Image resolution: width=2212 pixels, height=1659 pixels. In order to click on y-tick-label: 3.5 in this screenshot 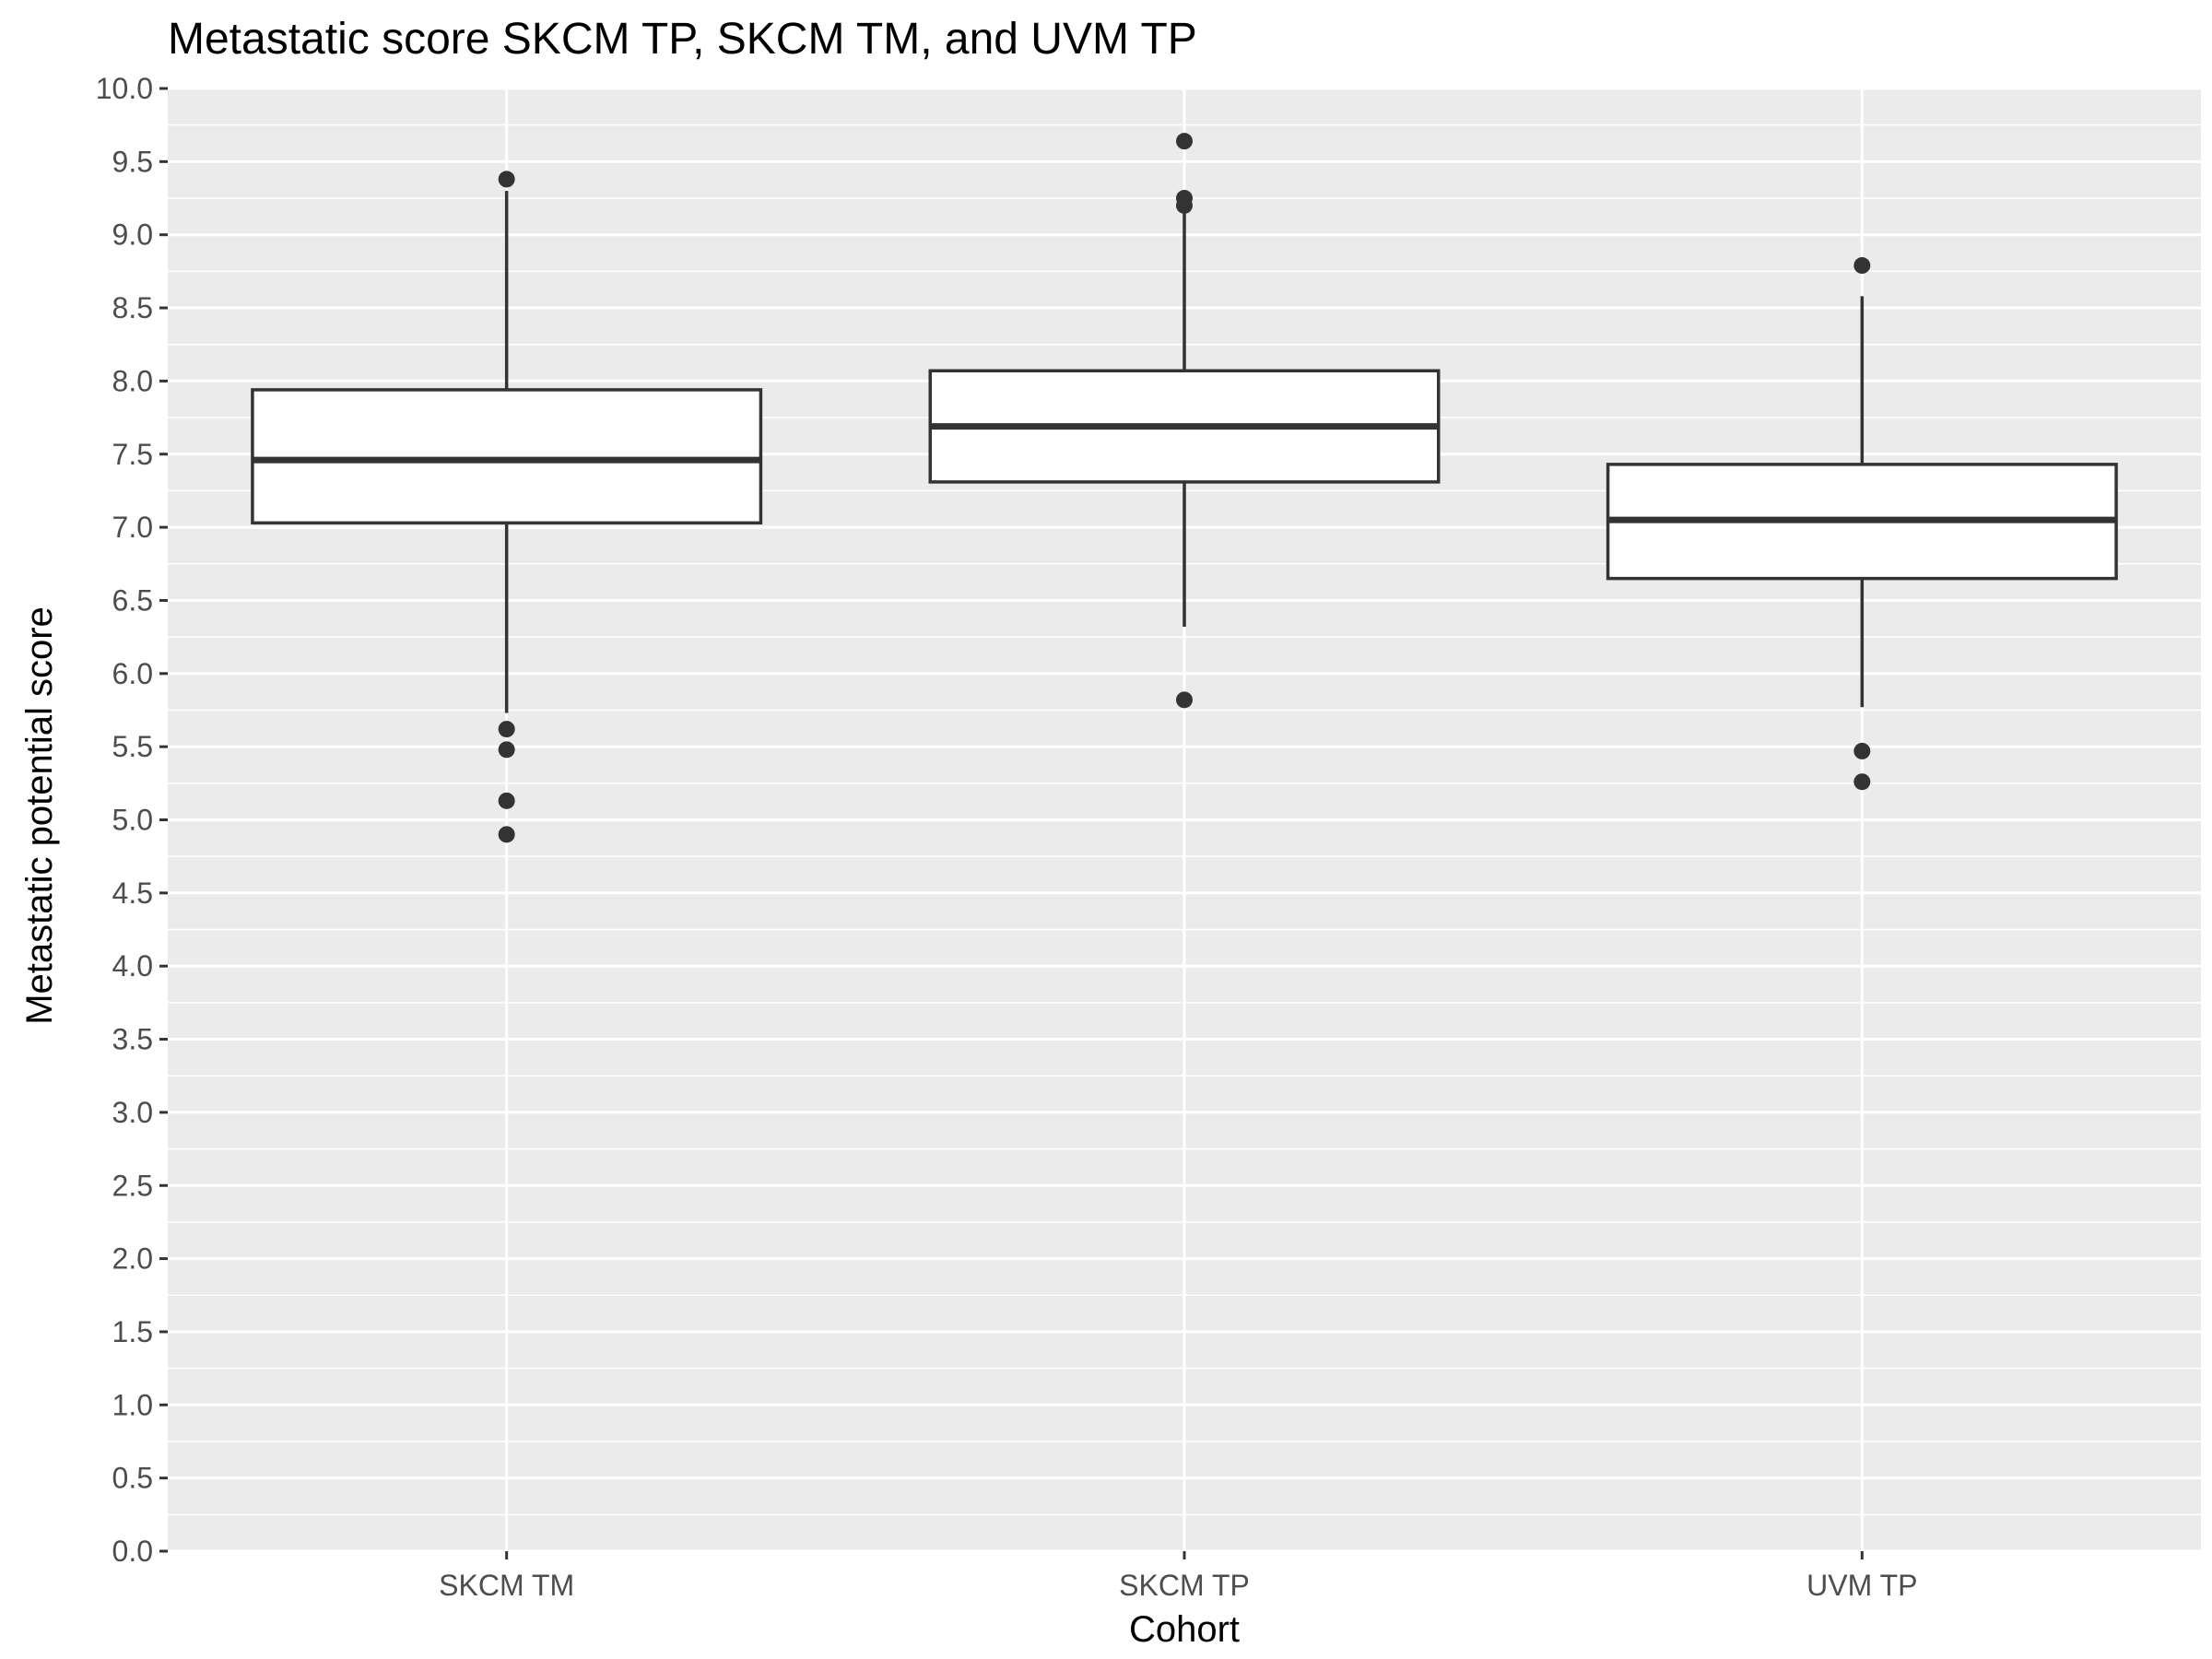, I will do `click(132, 1039)`.